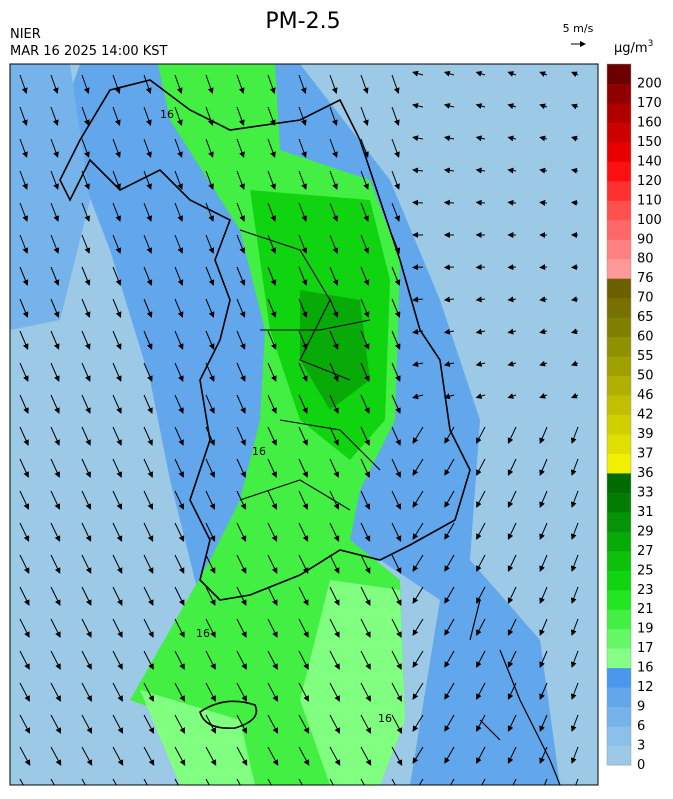 The width and height of the screenshot is (673, 799). I want to click on colorbar-label: 23, so click(645, 590).